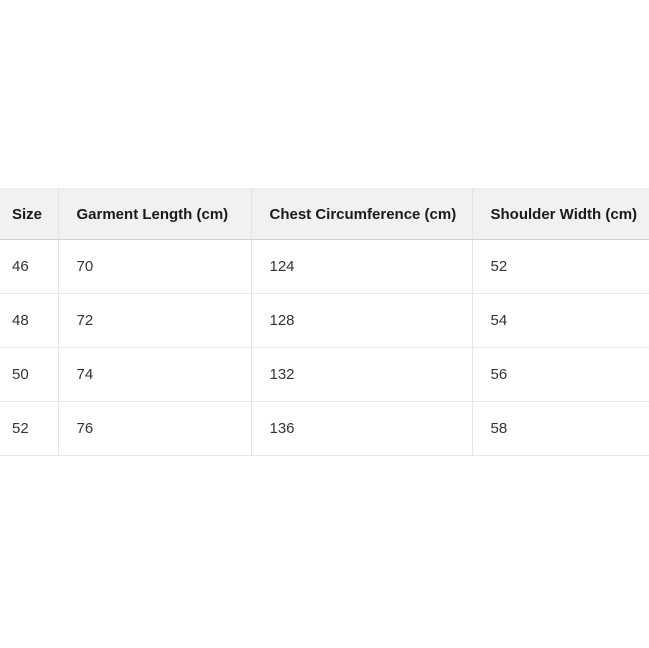 The image size is (649, 648). Describe the element at coordinates (362, 374) in the screenshot. I see `table-cell: 132` at that location.